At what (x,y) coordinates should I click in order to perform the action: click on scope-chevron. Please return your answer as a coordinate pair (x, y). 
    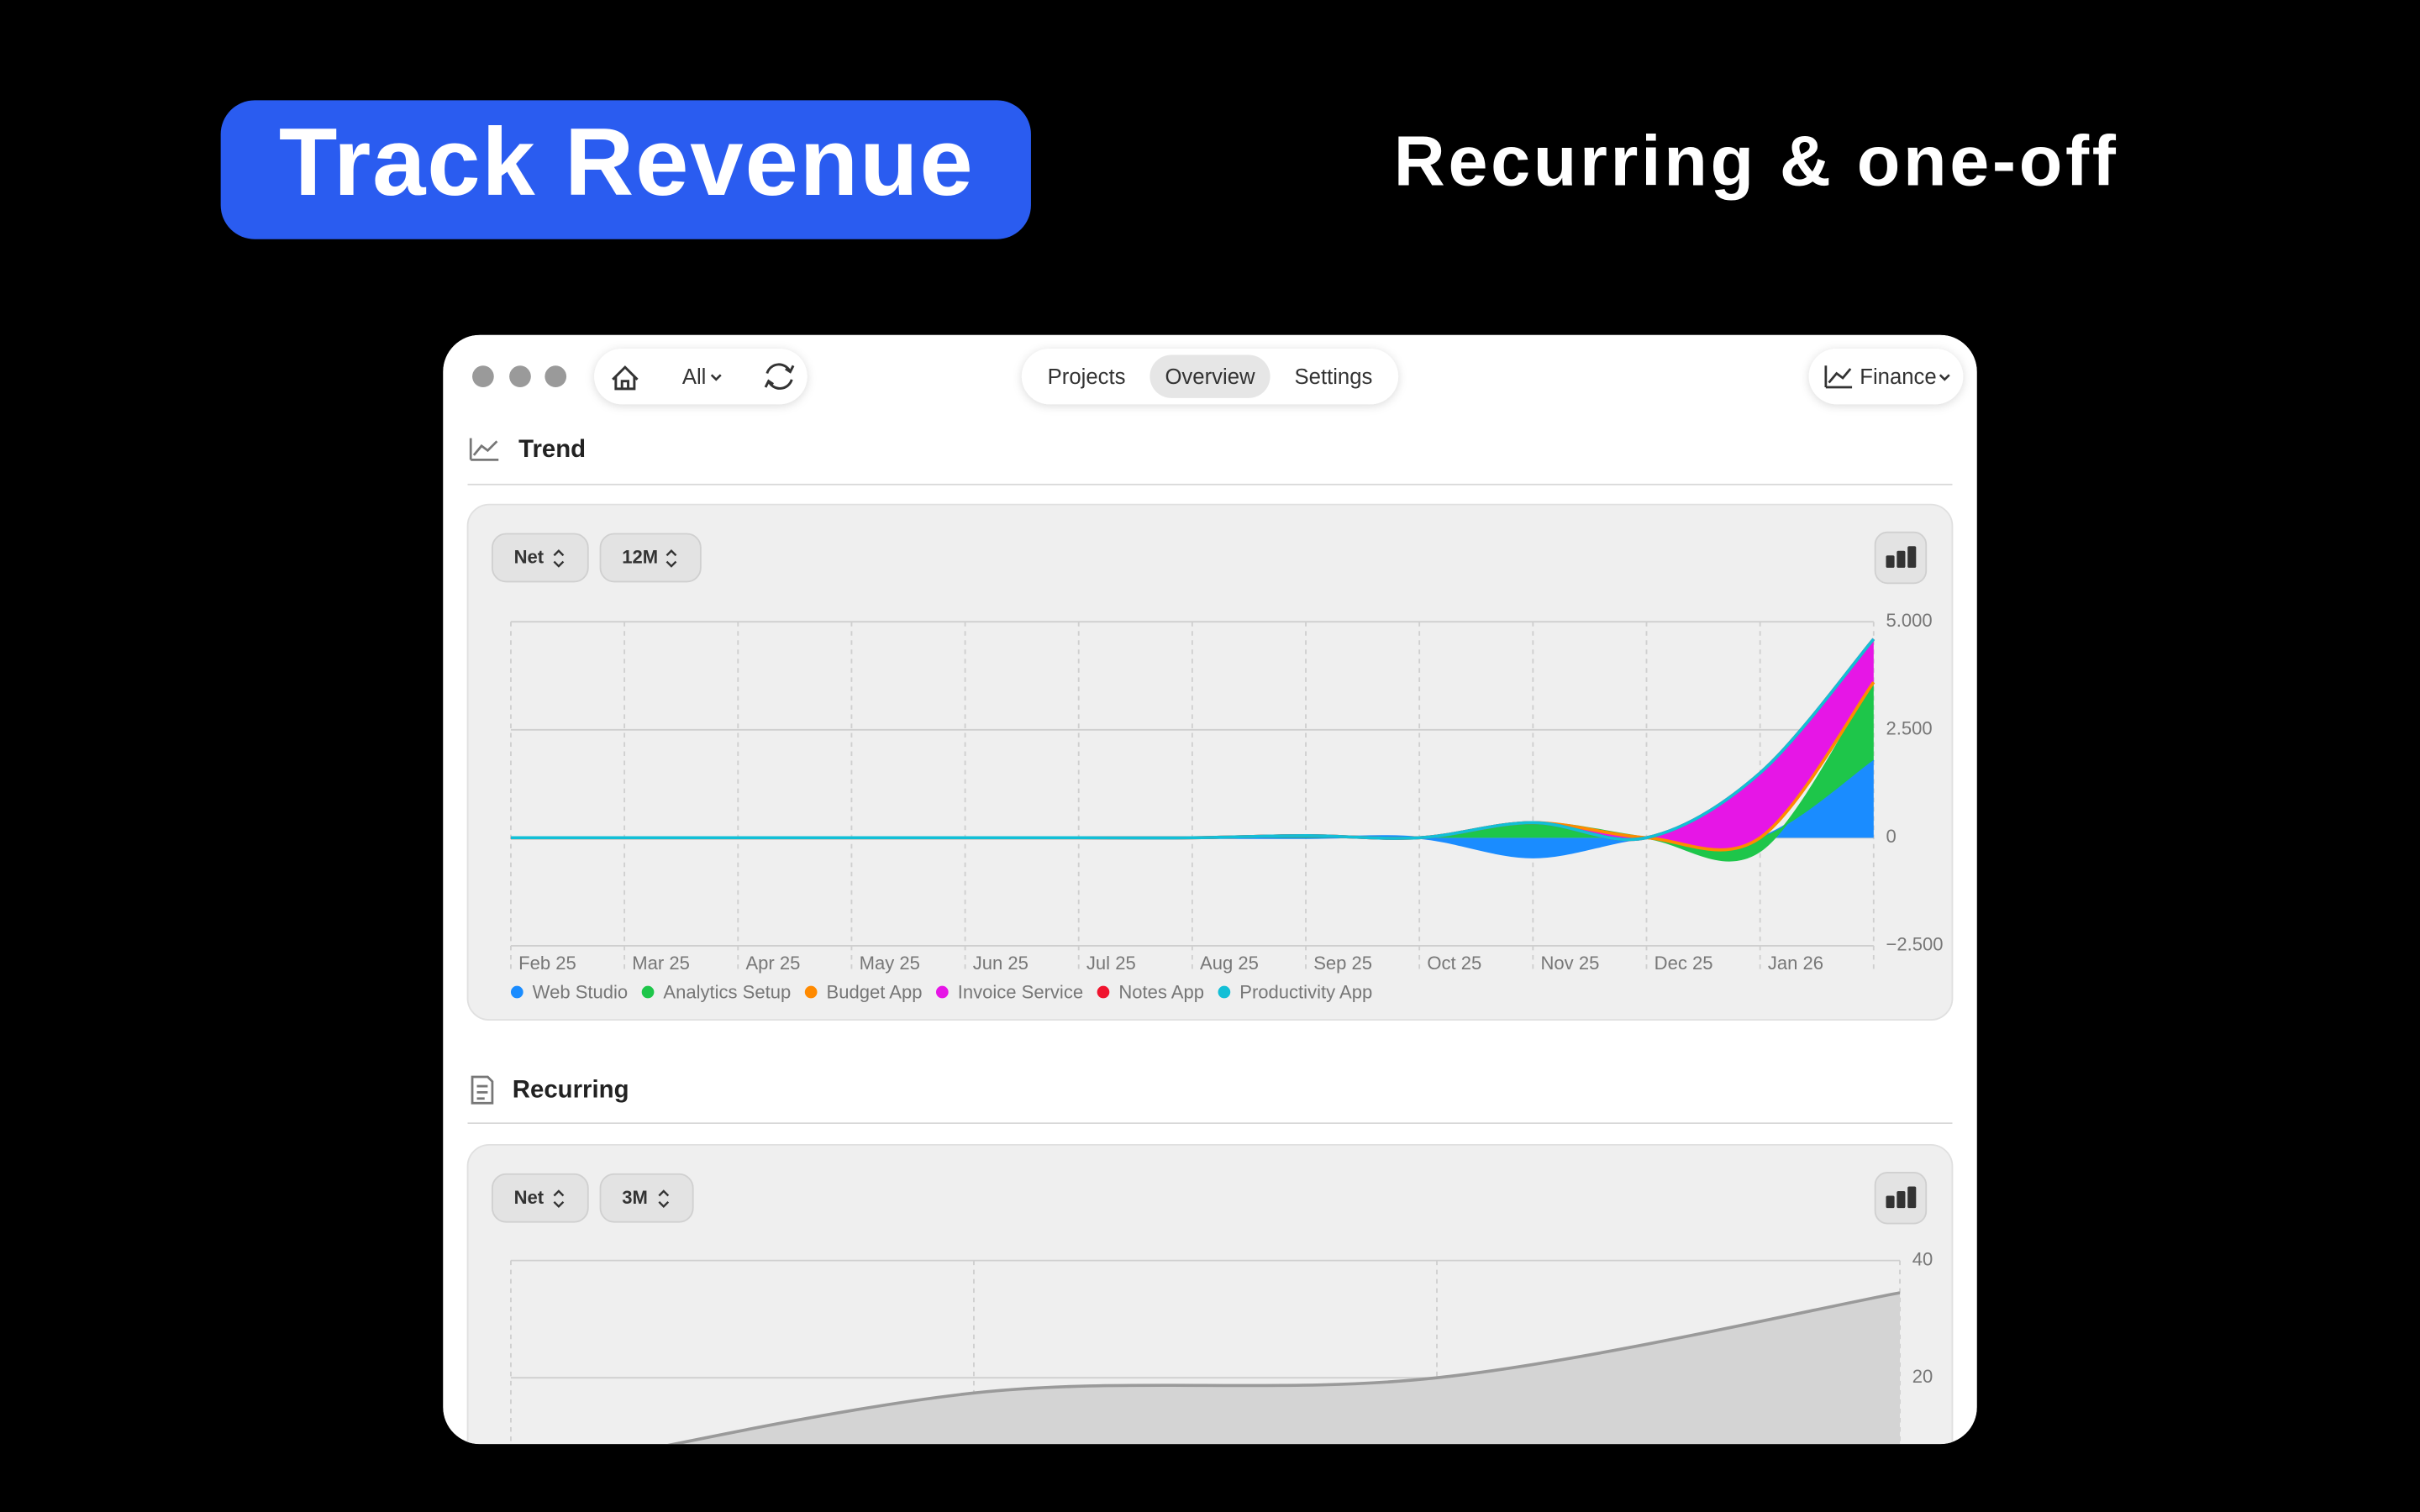
    Looking at the image, I should click on (716, 377).